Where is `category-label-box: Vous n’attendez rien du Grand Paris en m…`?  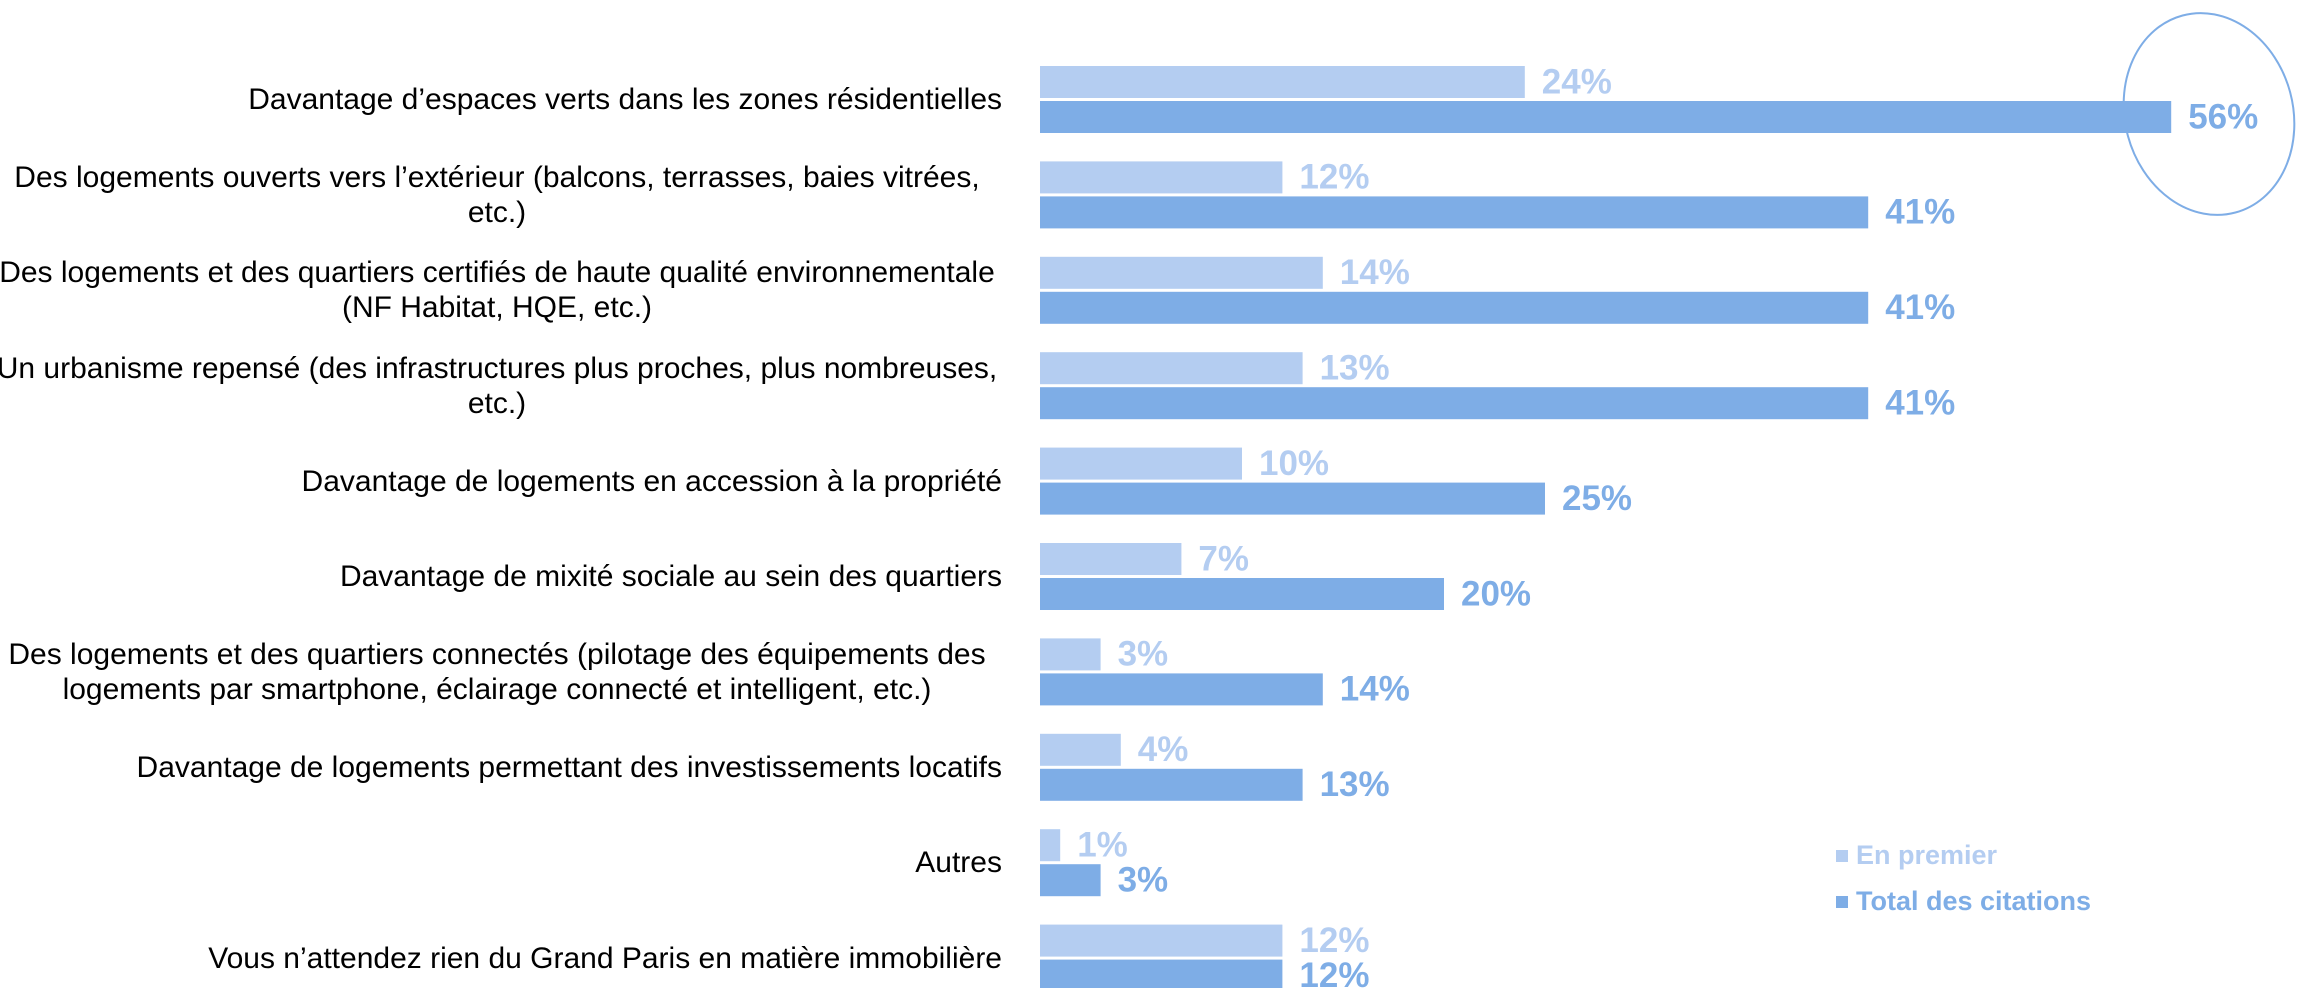 category-label-box: Vous n’attendez rien du Grand Paris en m… is located at coordinates (501, 958).